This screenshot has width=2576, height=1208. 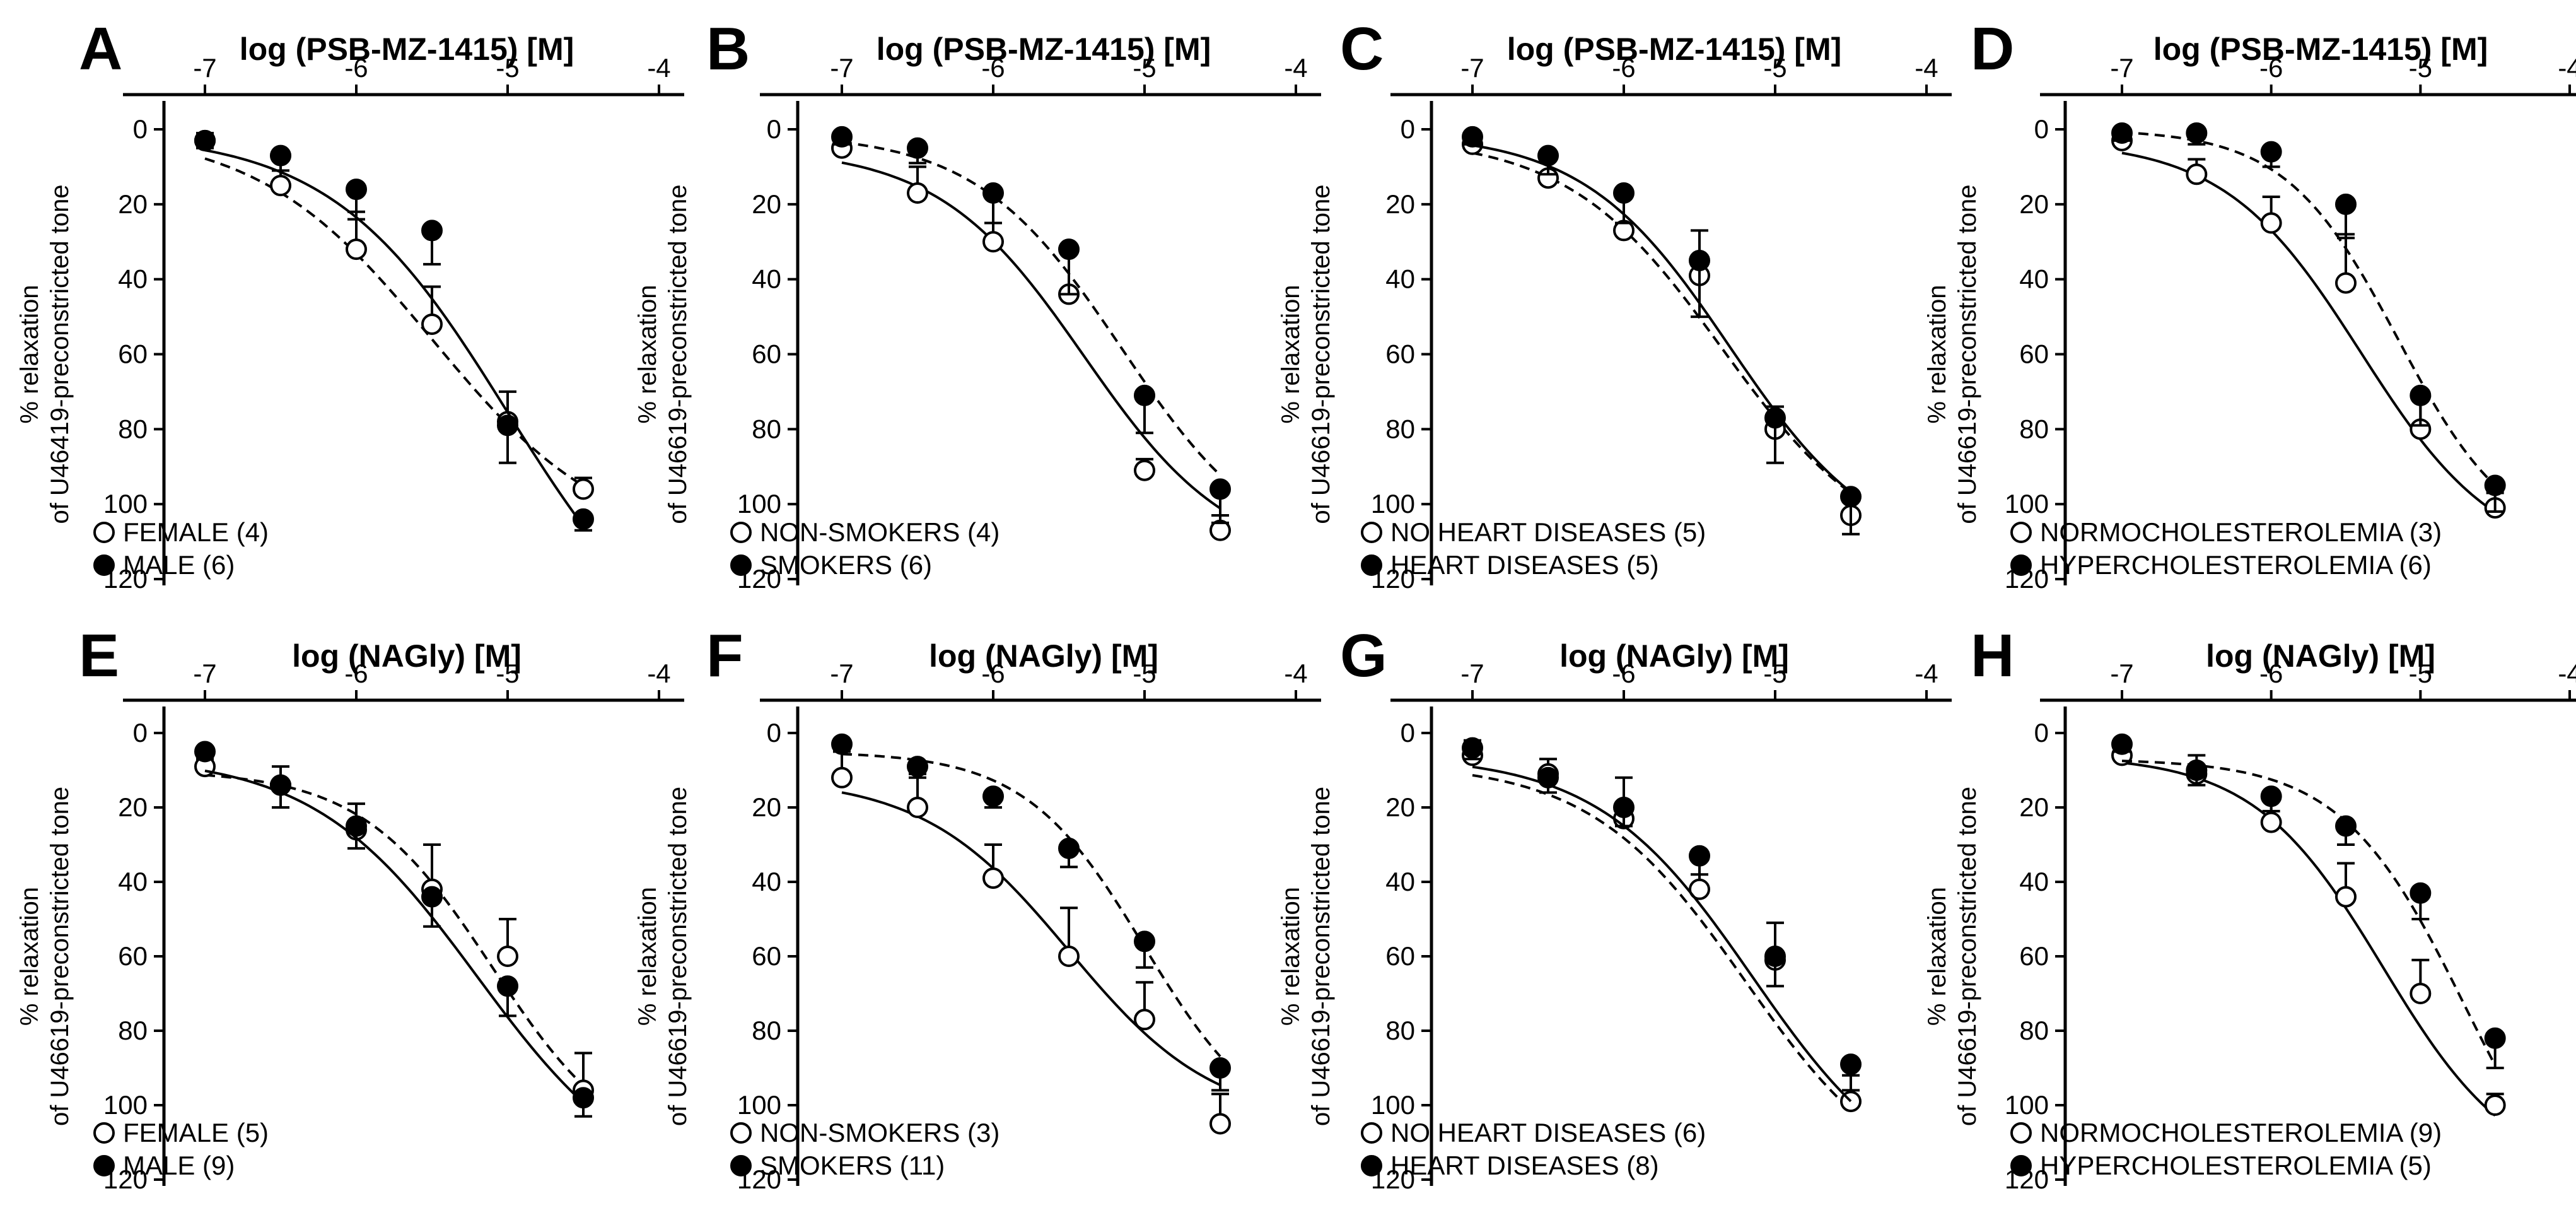 What do you see at coordinates (2042, 733) in the screenshot?
I see `y-tick-label: 0` at bounding box center [2042, 733].